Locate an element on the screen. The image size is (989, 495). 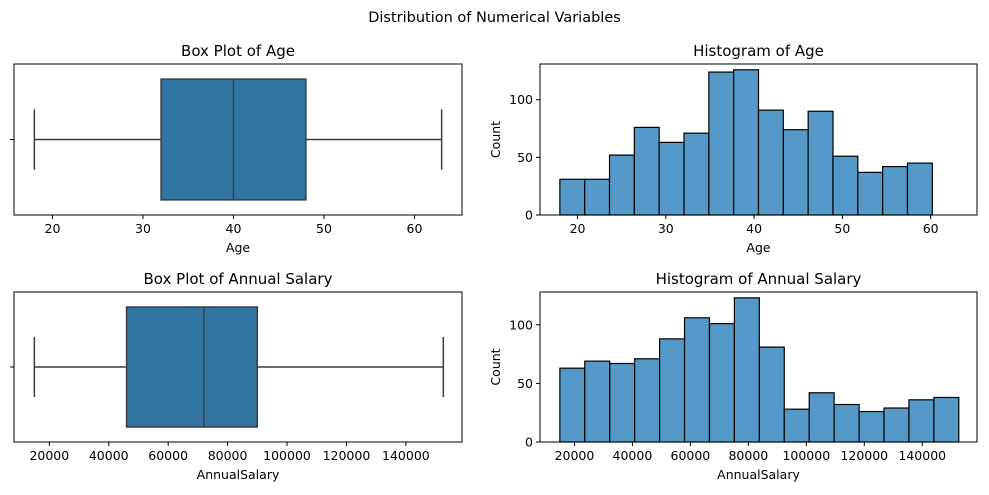
box-iqr is located at coordinates (192, 367).